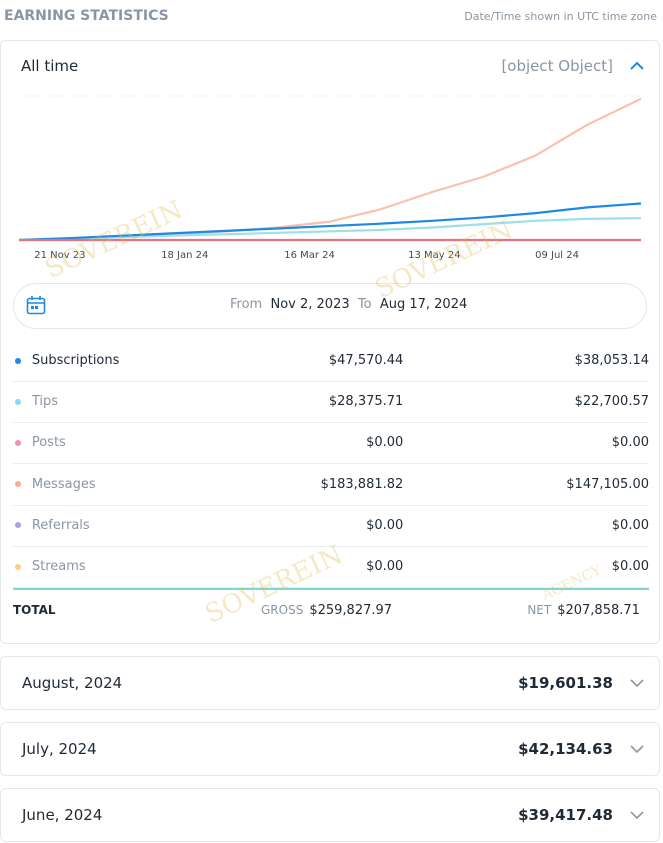 This screenshot has height=843, width=663. I want to click on date-range: From Nov 2, 2023 To Aug 17, 2024, so click(330, 306).